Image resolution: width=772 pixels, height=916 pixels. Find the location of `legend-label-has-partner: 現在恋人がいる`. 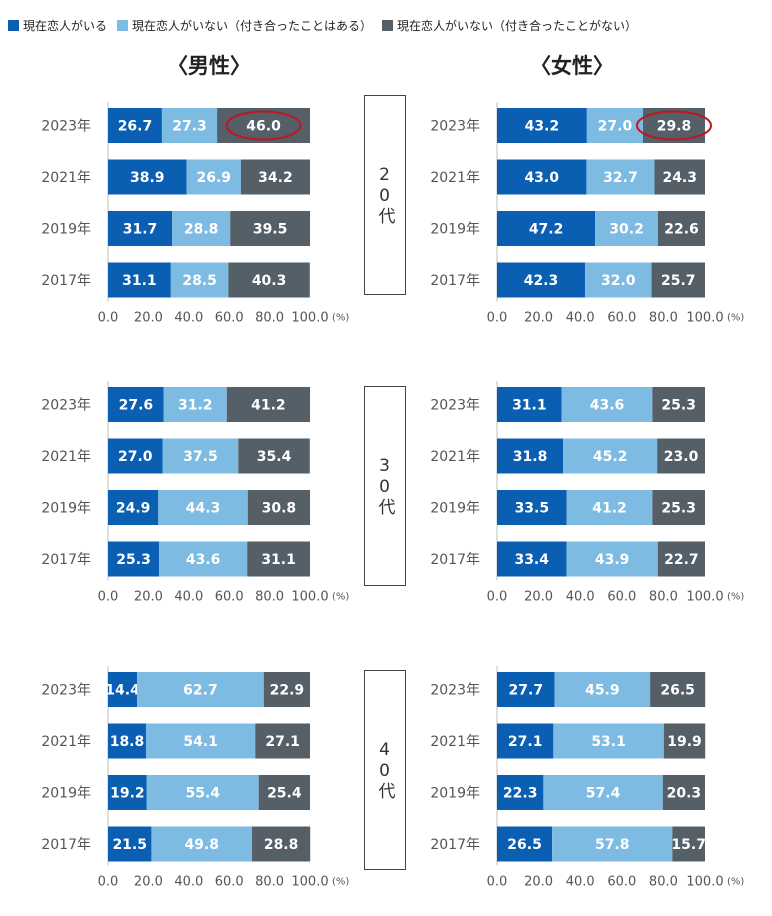

legend-label-has-partner: 現在恋人がいる is located at coordinates (65, 25).